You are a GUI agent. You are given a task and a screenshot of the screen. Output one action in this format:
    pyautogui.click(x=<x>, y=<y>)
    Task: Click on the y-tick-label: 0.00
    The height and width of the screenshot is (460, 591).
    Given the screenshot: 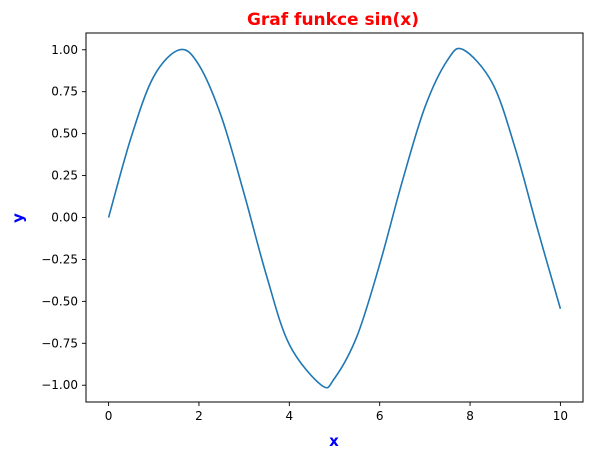 What is the action you would take?
    pyautogui.click(x=64, y=218)
    